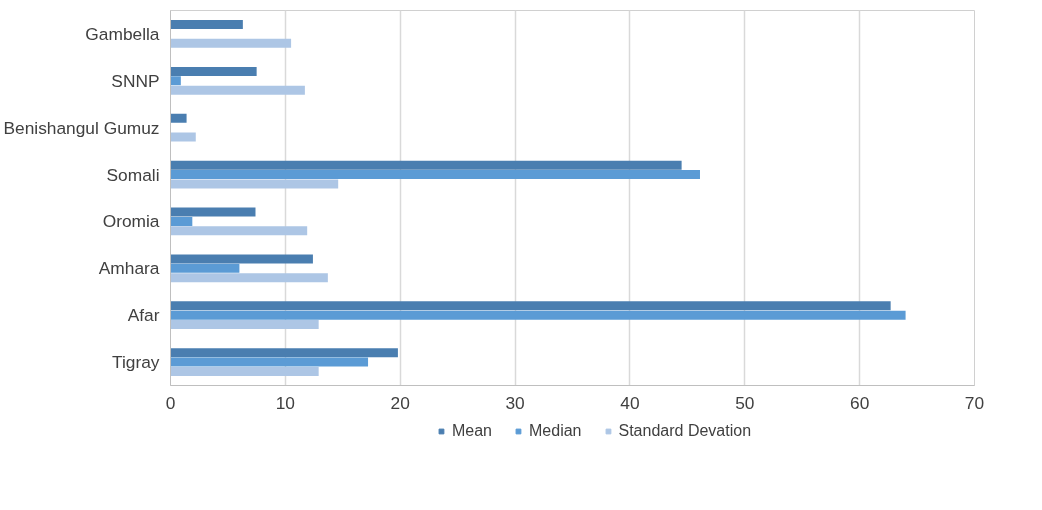  I want to click on x-tick-label: 50, so click(745, 402).